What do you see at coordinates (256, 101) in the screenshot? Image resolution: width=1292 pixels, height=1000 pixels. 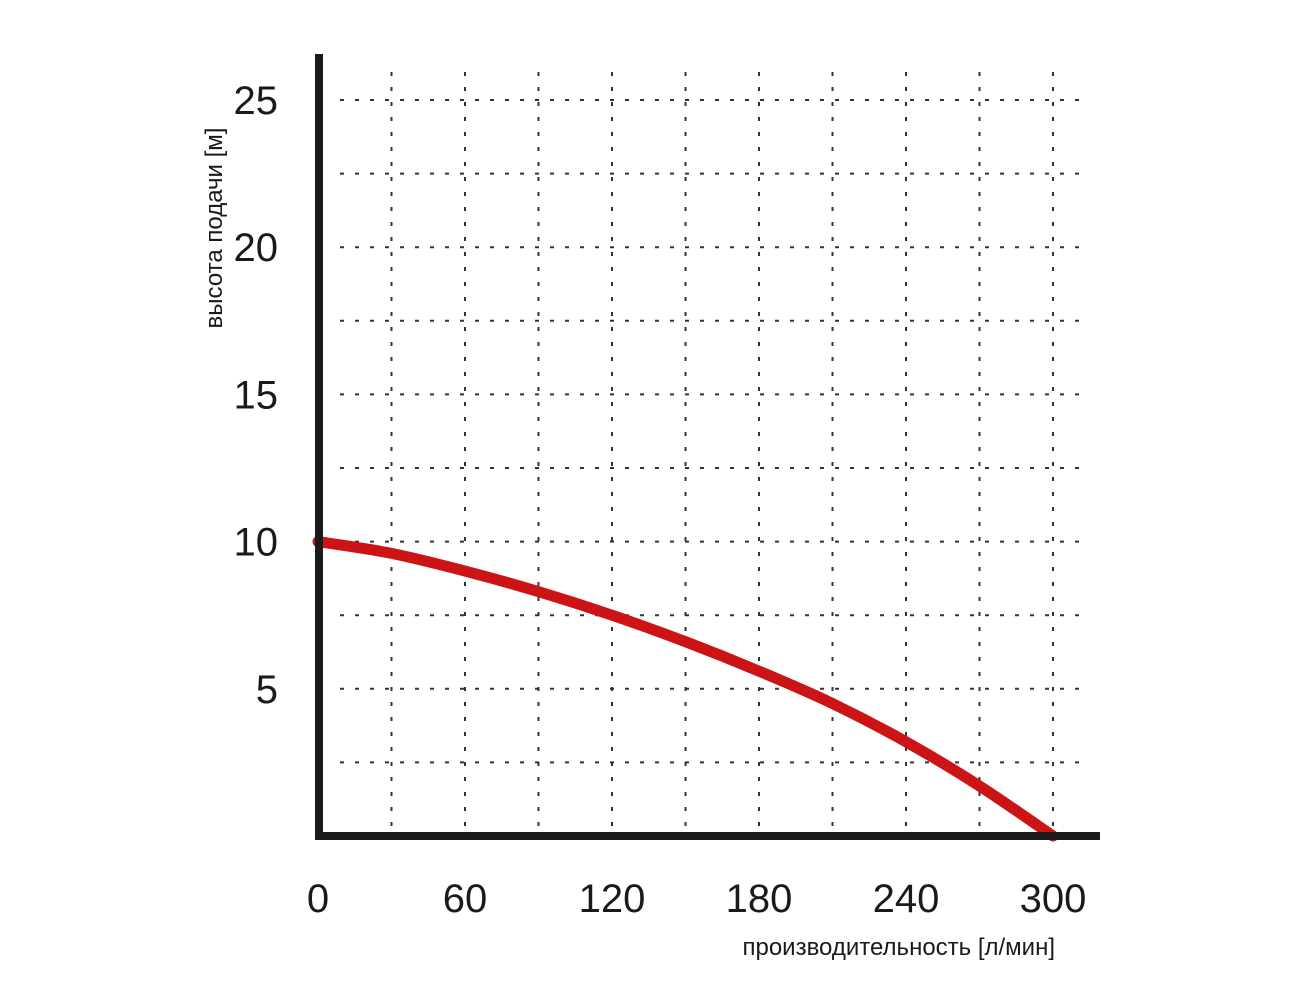 I see `y-tick-label: 25` at bounding box center [256, 101].